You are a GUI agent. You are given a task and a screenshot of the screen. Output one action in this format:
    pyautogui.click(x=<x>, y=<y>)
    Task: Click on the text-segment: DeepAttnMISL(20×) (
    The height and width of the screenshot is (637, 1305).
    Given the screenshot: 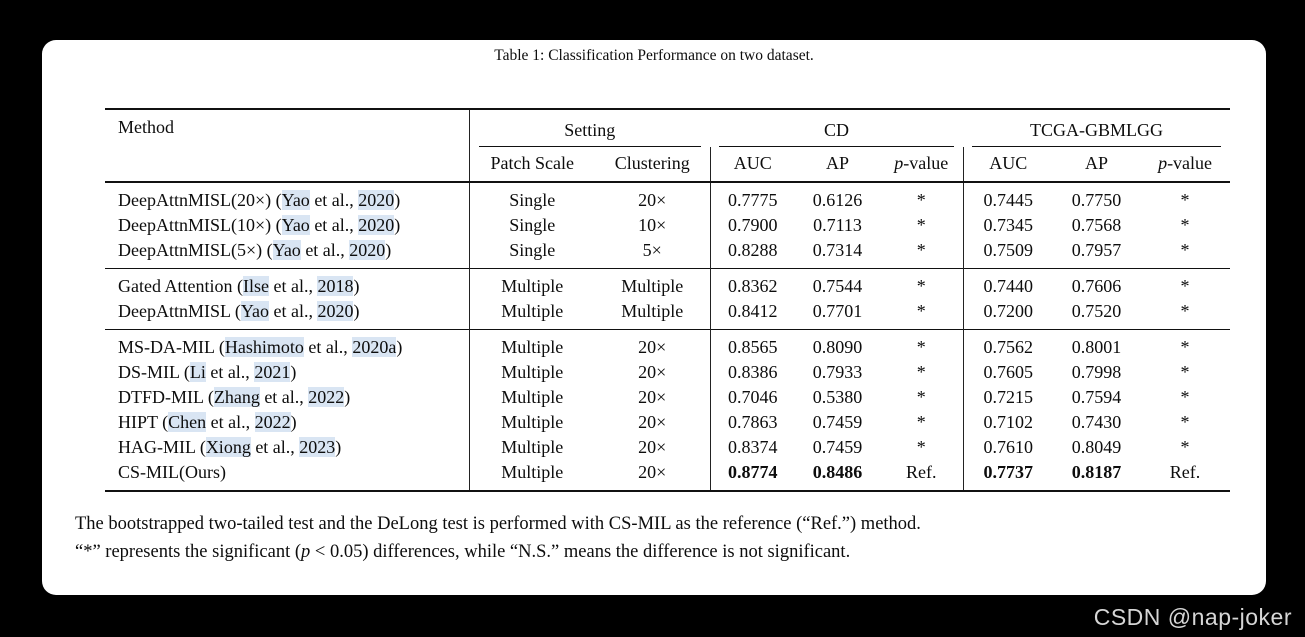 What is the action you would take?
    pyautogui.click(x=200, y=200)
    